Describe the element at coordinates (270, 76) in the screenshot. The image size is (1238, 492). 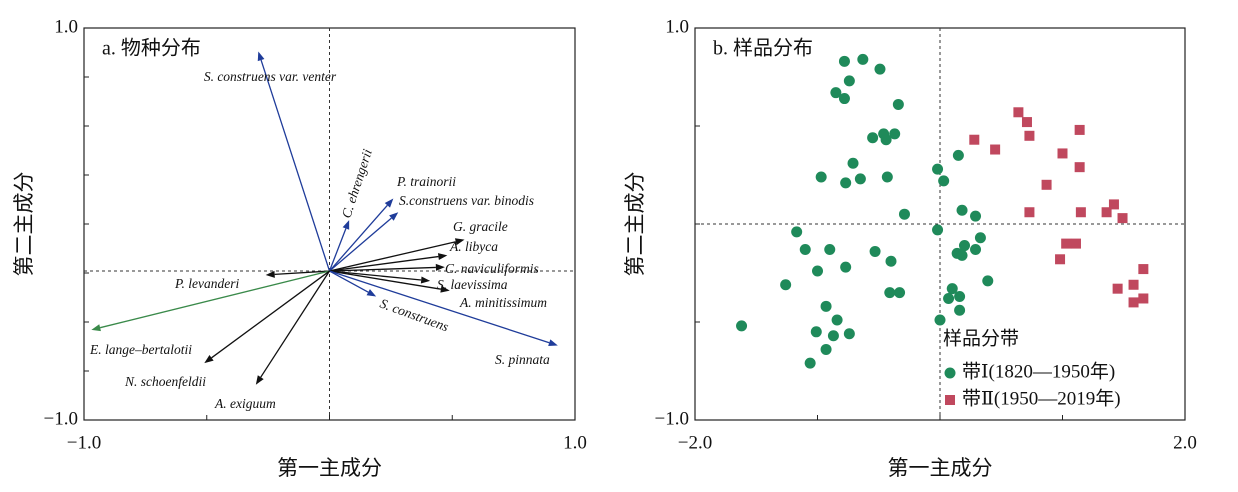
I see `species-label: S. construens var. venter` at that location.